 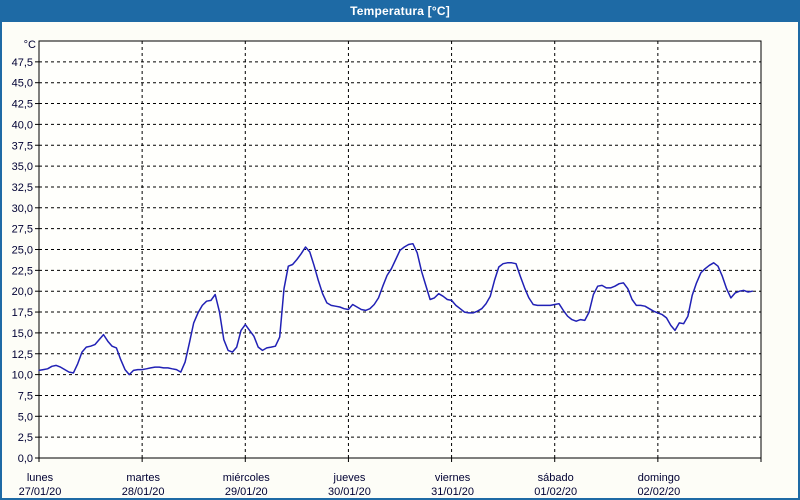 I want to click on y-tick-label: 47,5, so click(x=22, y=63).